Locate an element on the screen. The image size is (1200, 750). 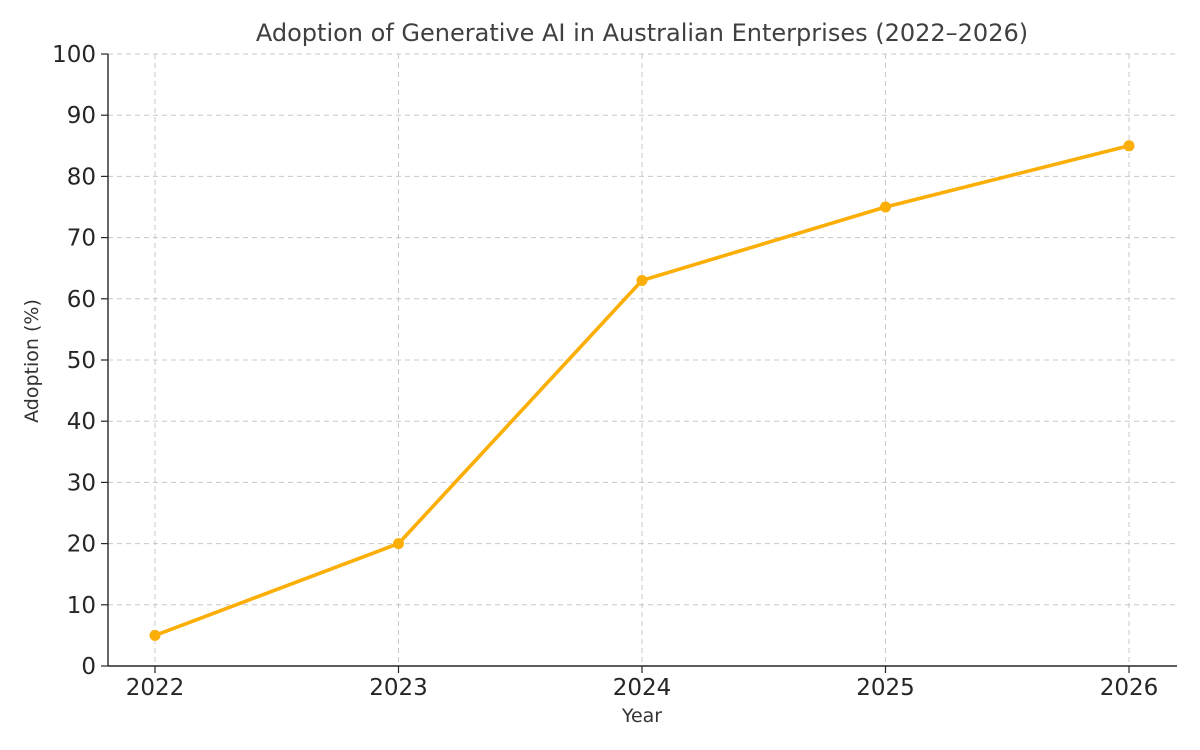
y-tick-label: 0 is located at coordinates (88, 667).